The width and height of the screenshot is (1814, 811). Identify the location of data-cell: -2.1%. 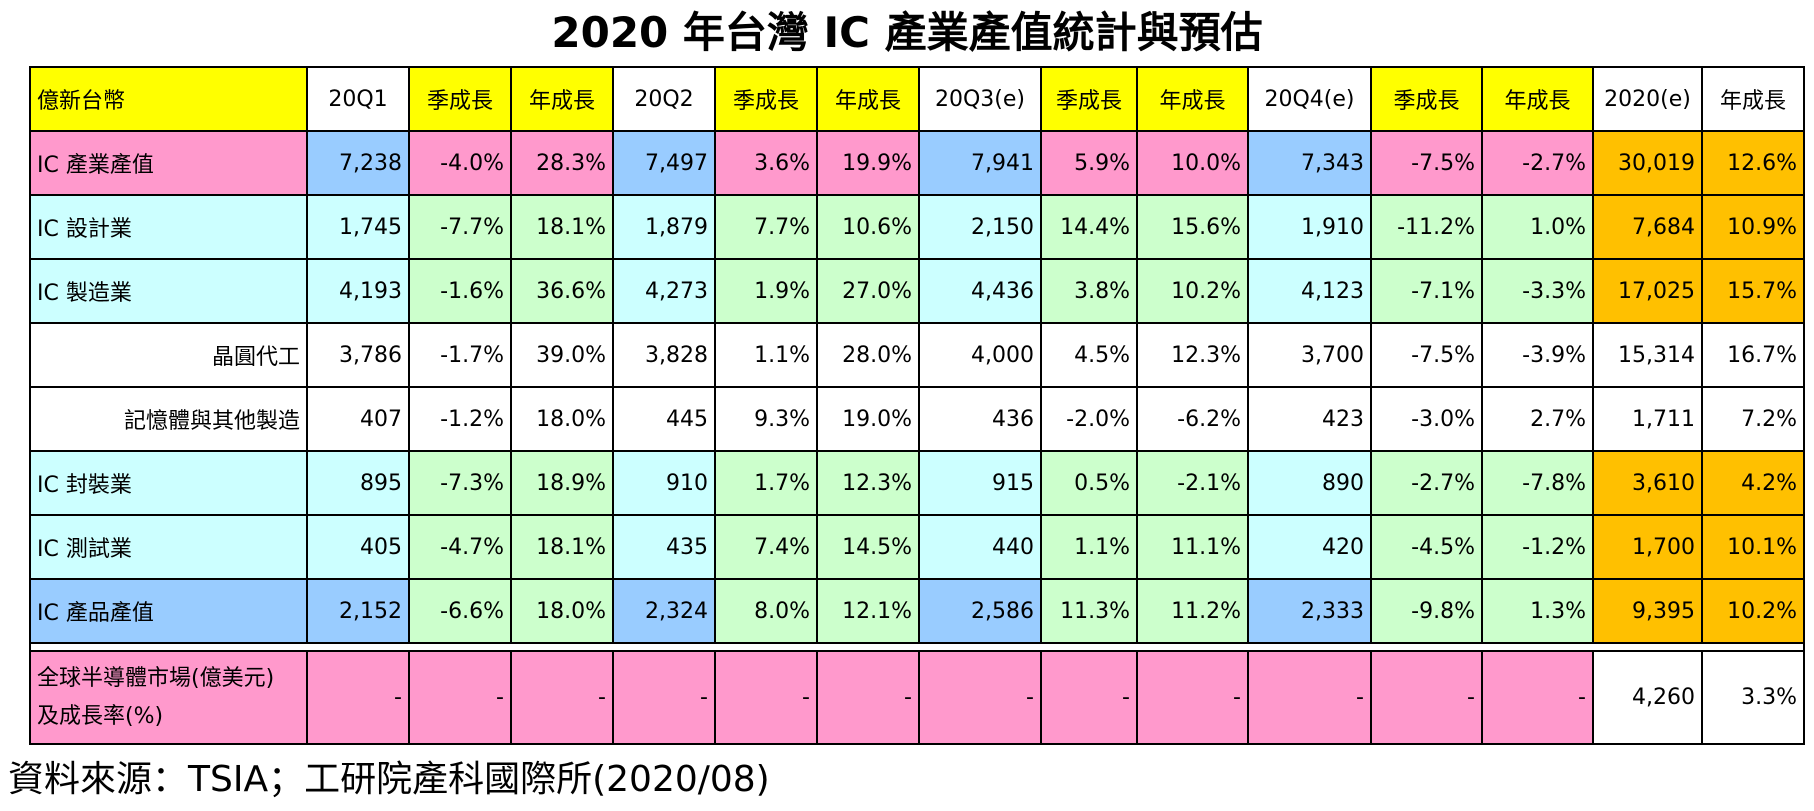
(1192, 483).